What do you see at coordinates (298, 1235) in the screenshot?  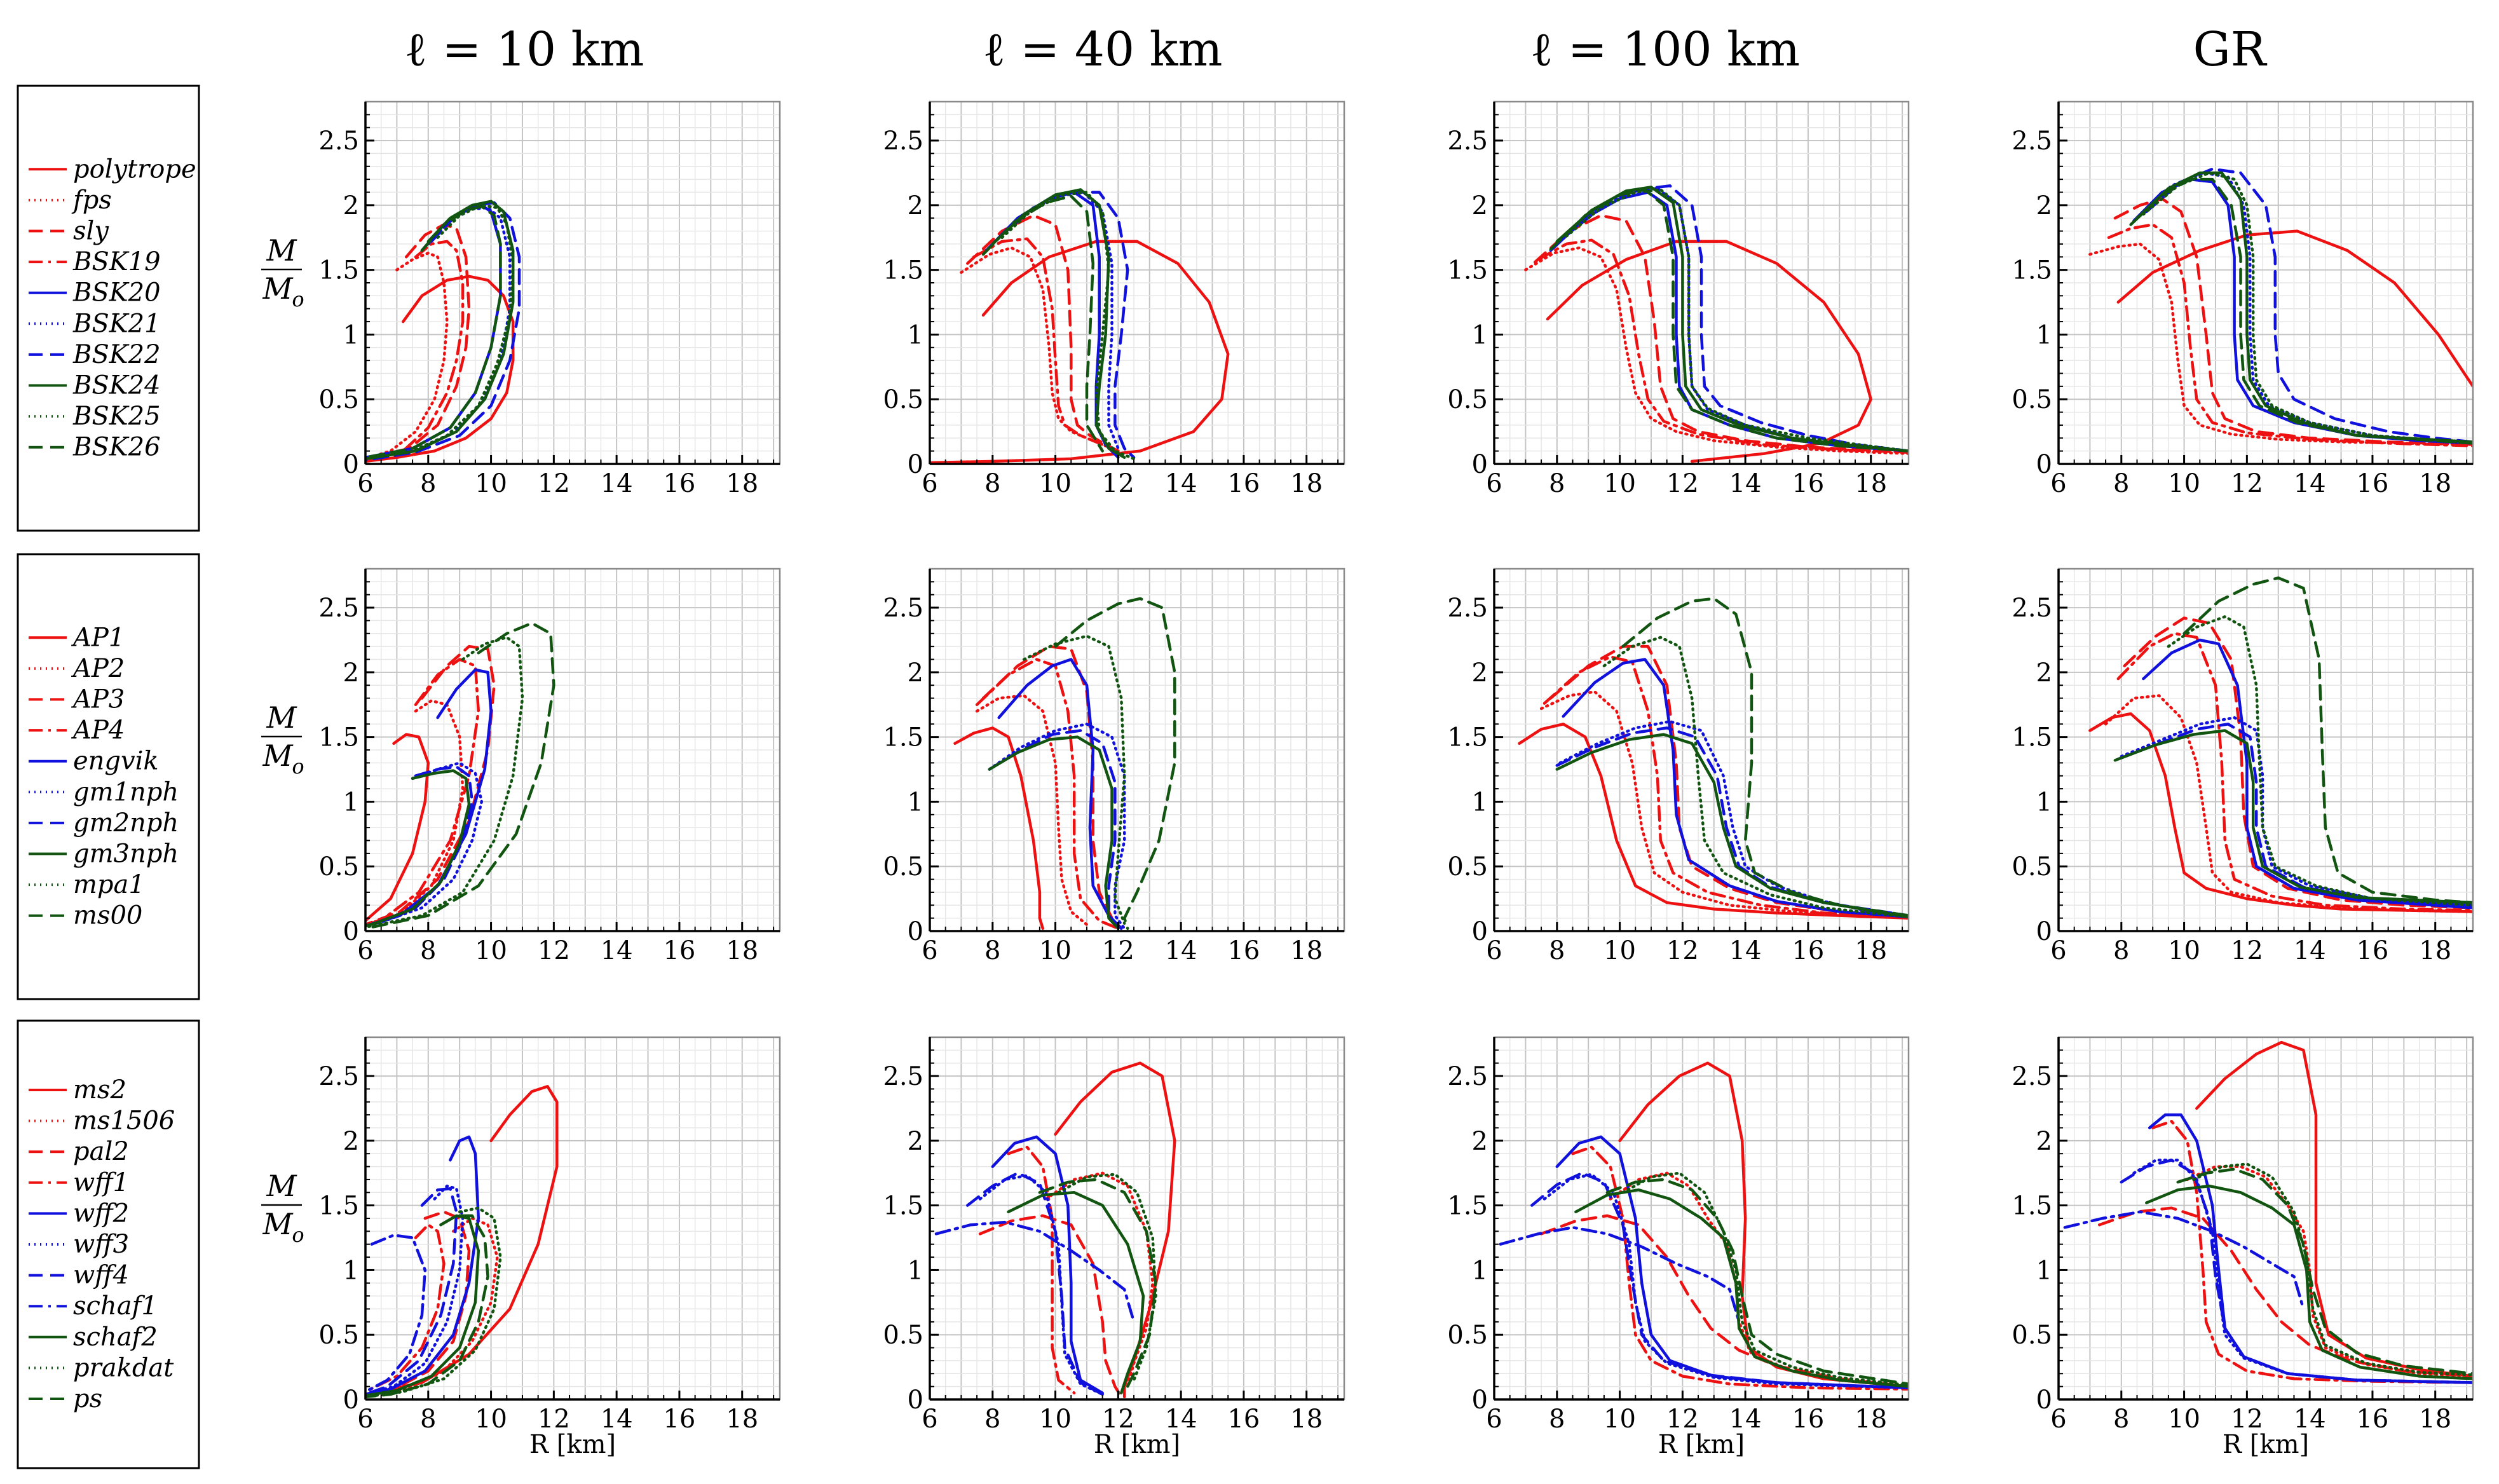 I see `y-label-subscript: o` at bounding box center [298, 1235].